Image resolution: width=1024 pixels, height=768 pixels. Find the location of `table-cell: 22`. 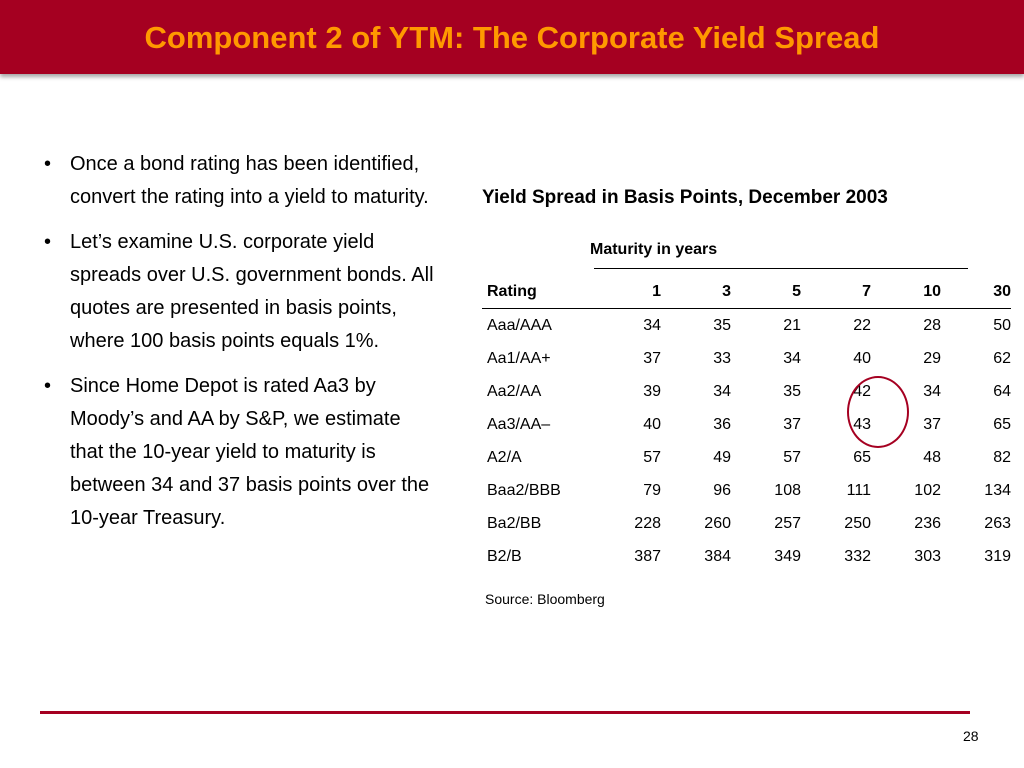

table-cell: 22 is located at coordinates (862, 325).